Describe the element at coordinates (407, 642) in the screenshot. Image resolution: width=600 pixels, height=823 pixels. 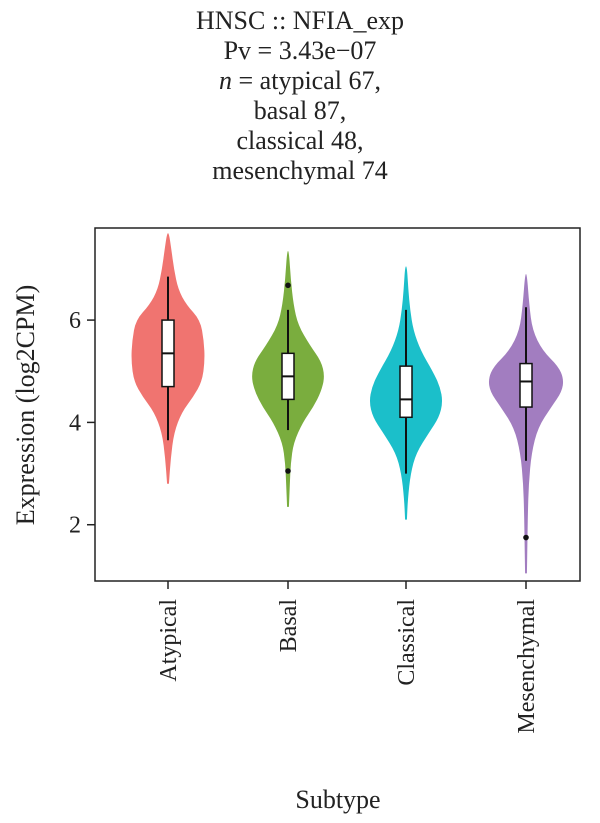
I see `x-tick-label-classical: Classical` at that location.